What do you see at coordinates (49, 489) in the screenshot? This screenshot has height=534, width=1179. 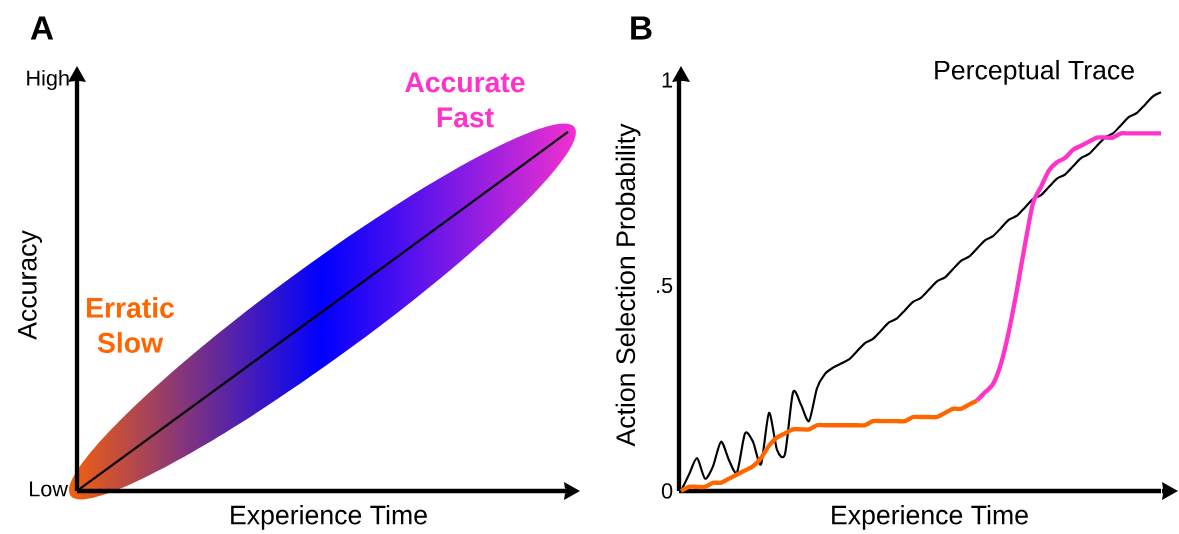 I see `annotation: Low` at bounding box center [49, 489].